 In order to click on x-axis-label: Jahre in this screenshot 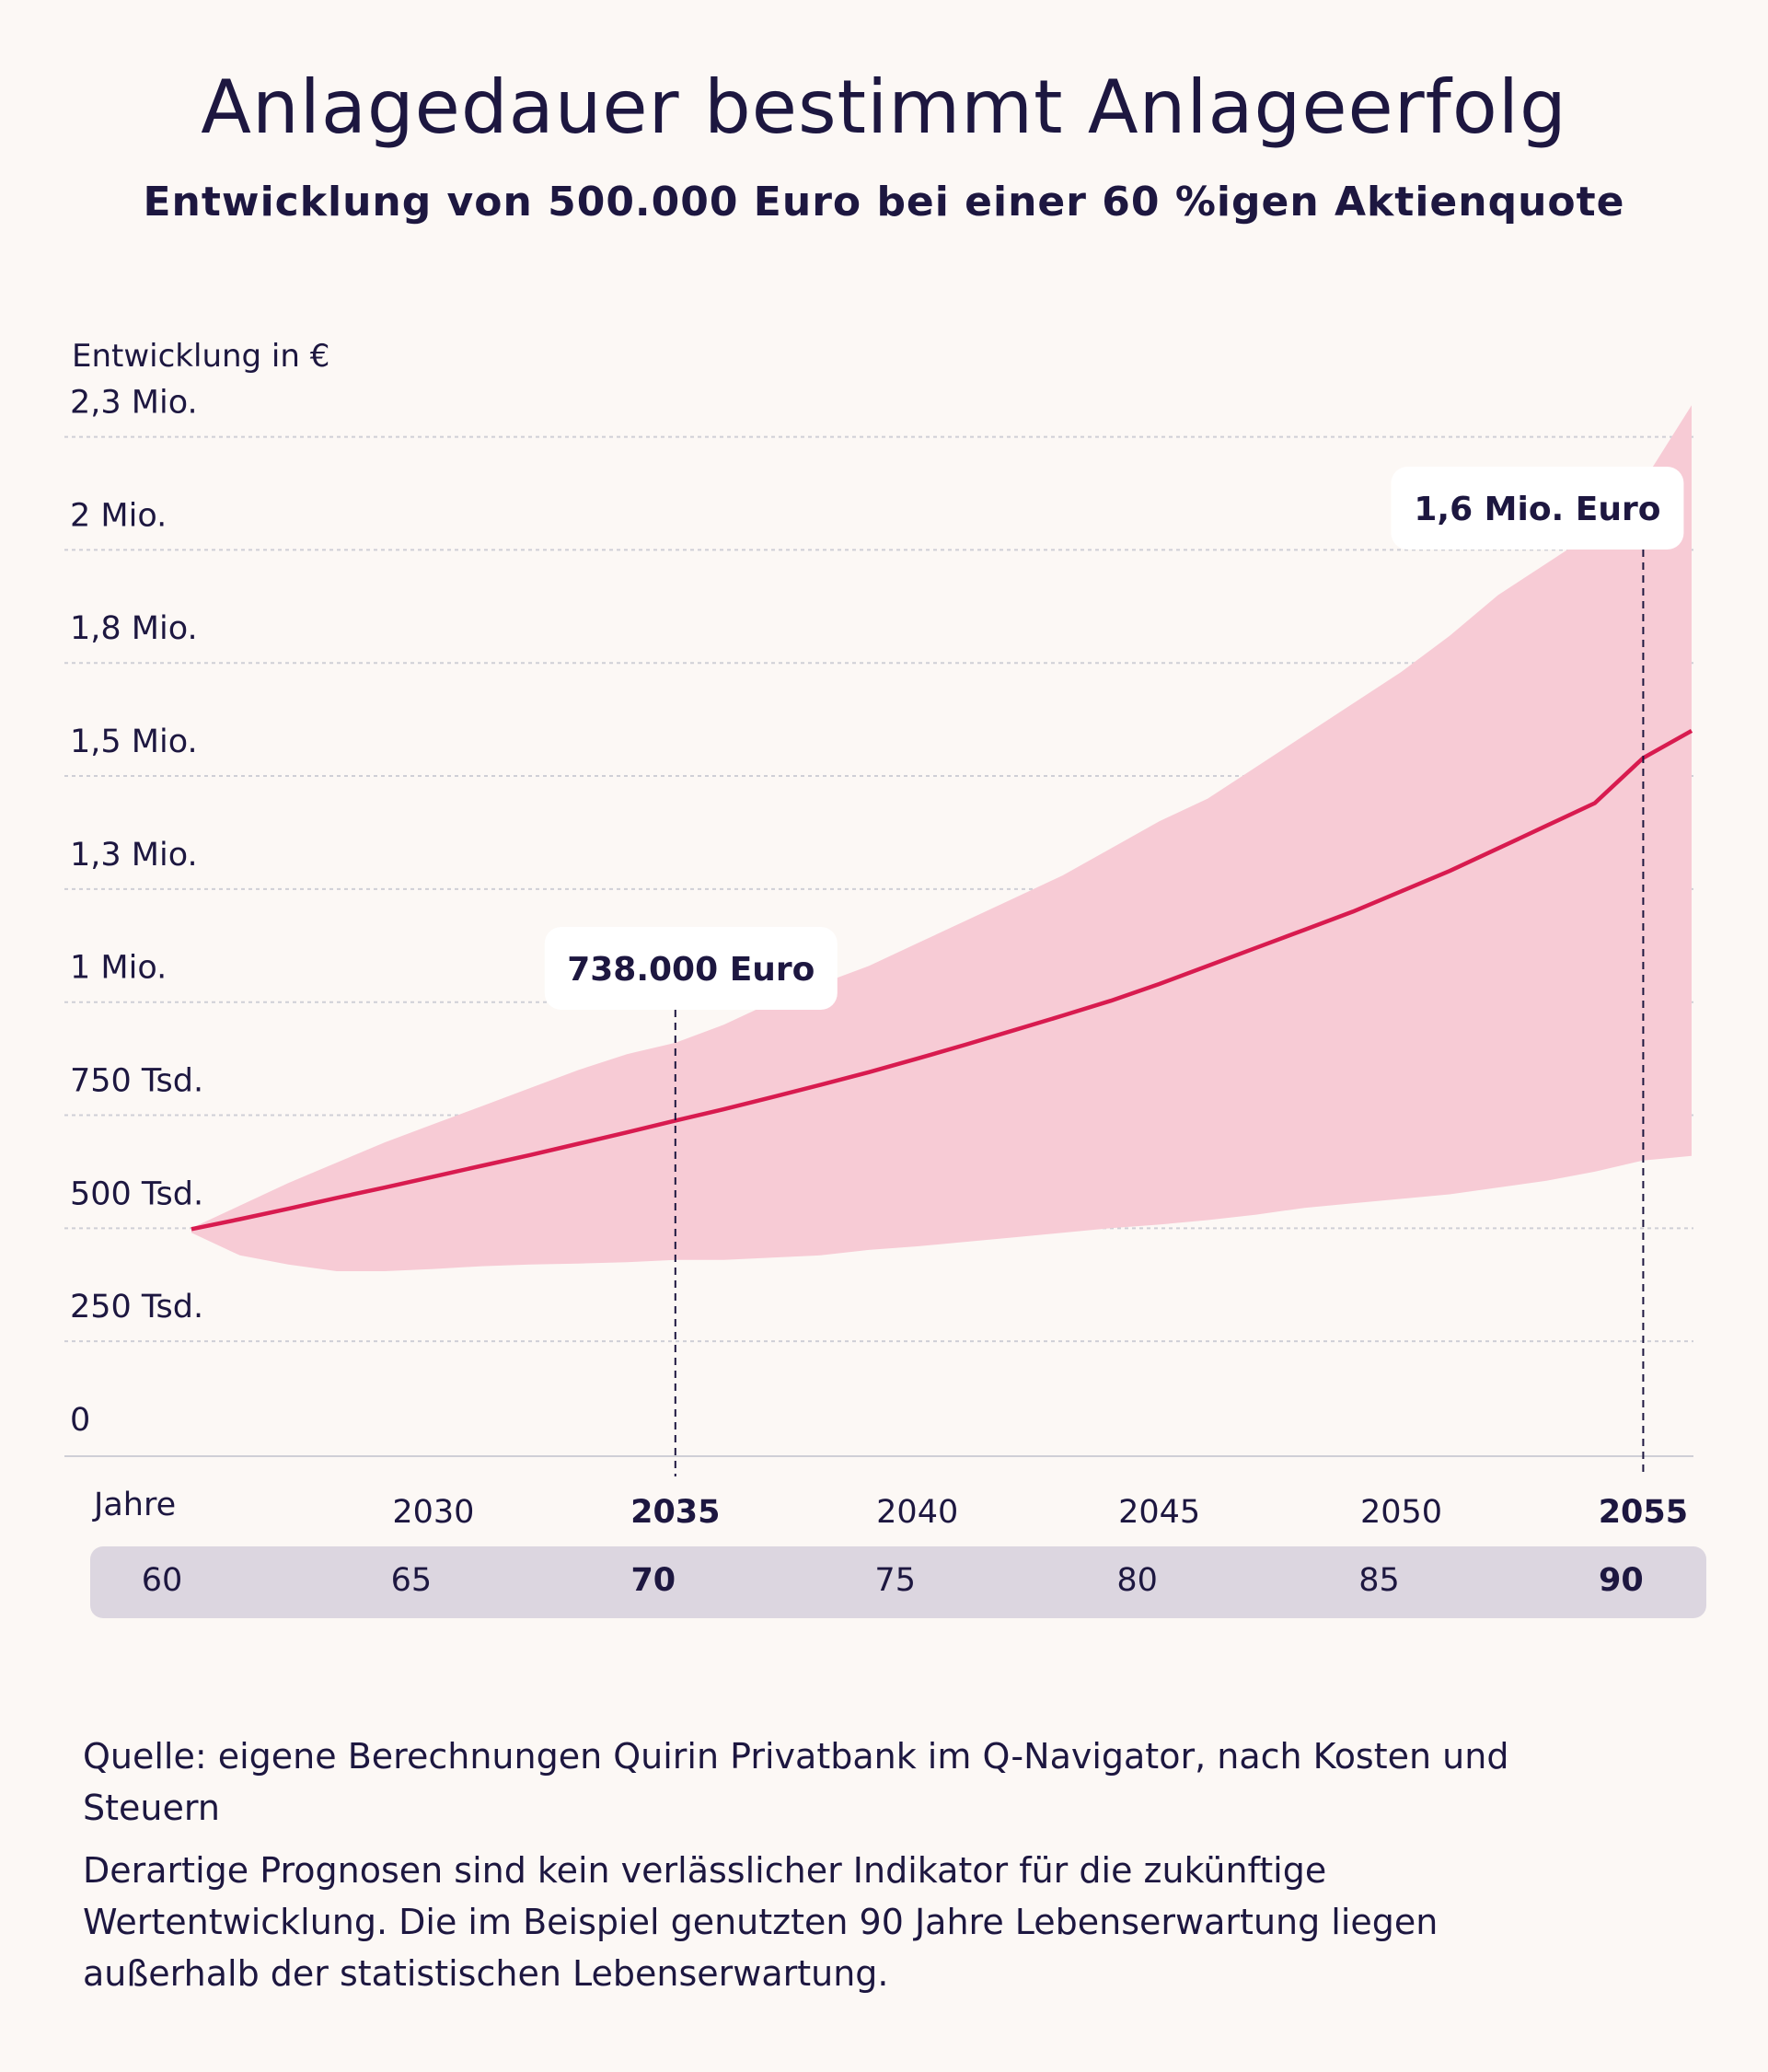, I will do `click(134, 1505)`.